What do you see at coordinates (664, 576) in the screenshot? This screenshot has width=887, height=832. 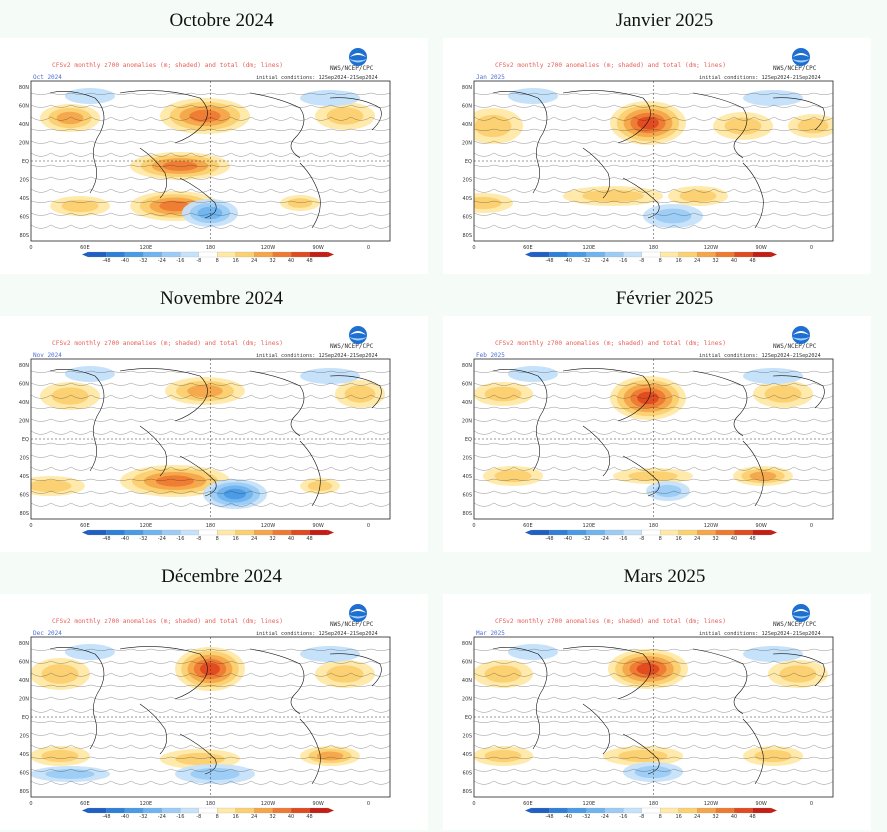 I see `month-title: Mars 2025` at bounding box center [664, 576].